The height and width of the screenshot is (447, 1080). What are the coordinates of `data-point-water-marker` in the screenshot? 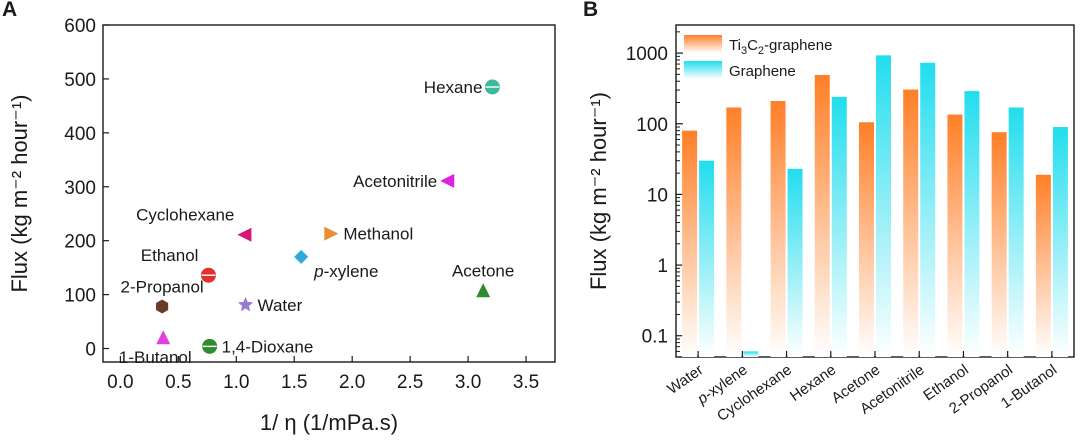 It's located at (245, 304).